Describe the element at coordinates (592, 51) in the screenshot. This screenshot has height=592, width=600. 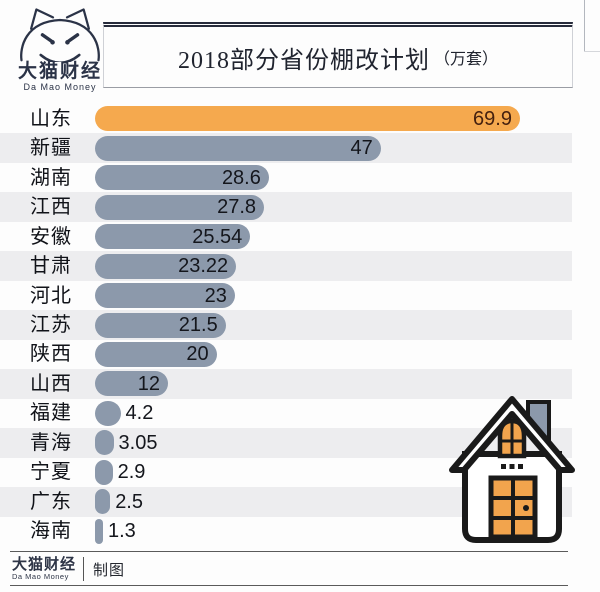
I see `edge-artifact-horizontal` at that location.